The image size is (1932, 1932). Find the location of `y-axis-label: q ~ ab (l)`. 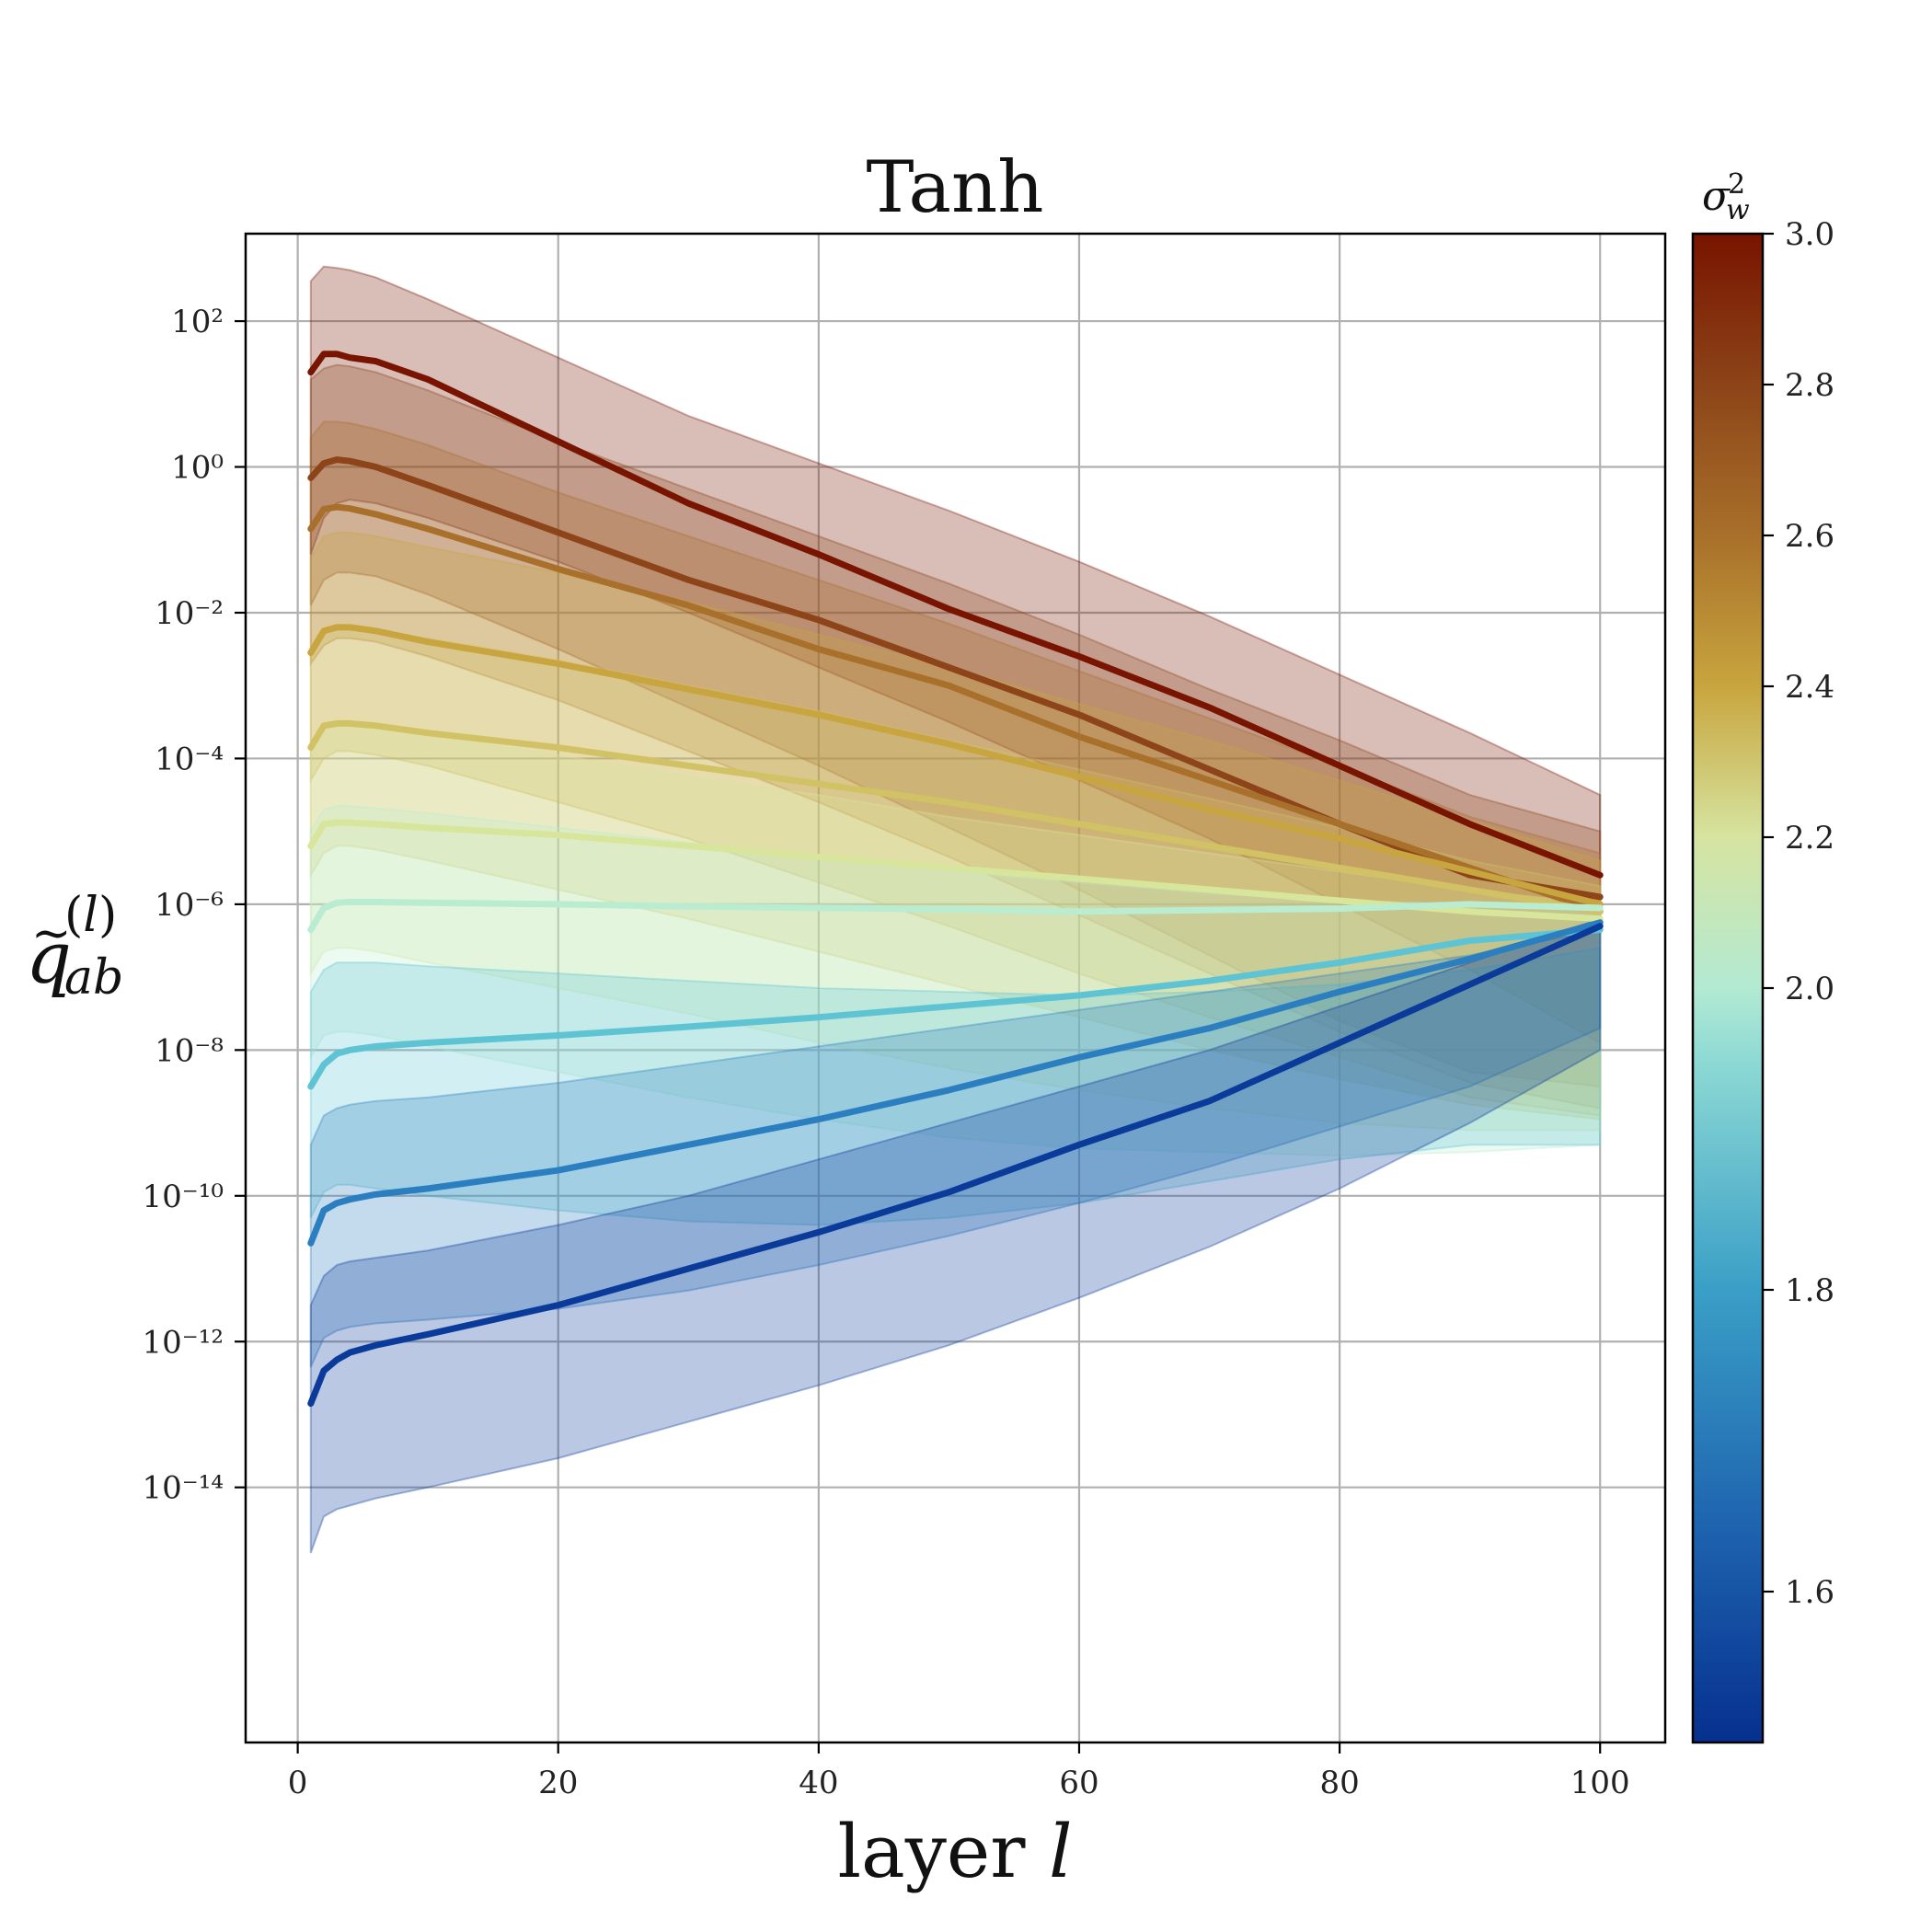

y-axis-label: q ~ ab (l) is located at coordinates (74, 947).